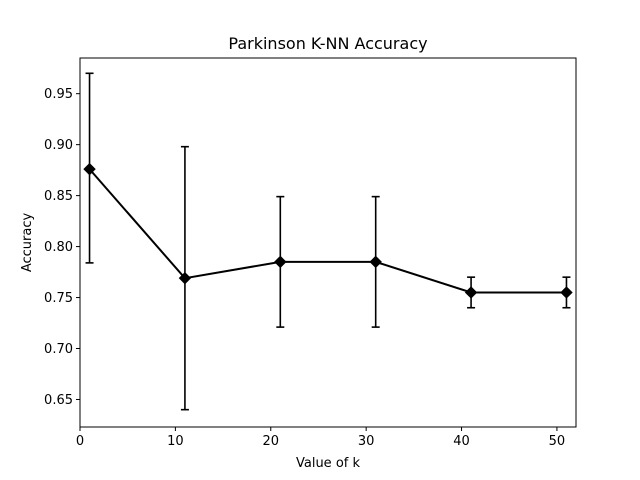 The height and width of the screenshot is (480, 640). Describe the element at coordinates (27, 243) in the screenshot. I see `y-axis-label: Accuracy` at that location.